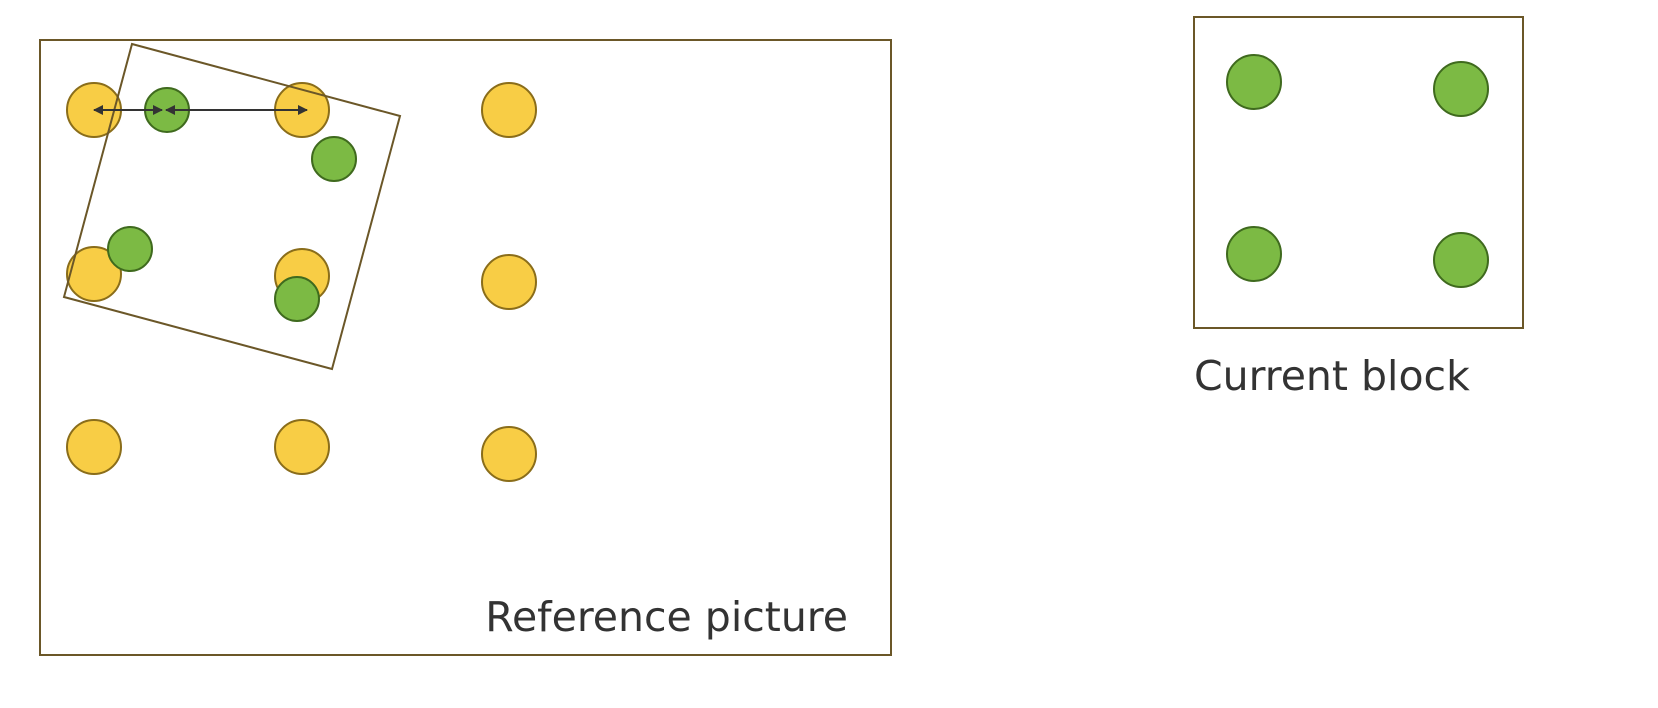 This screenshot has height=708, width=1658. I want to click on reference-picture-caption: Reference picture, so click(666, 617).